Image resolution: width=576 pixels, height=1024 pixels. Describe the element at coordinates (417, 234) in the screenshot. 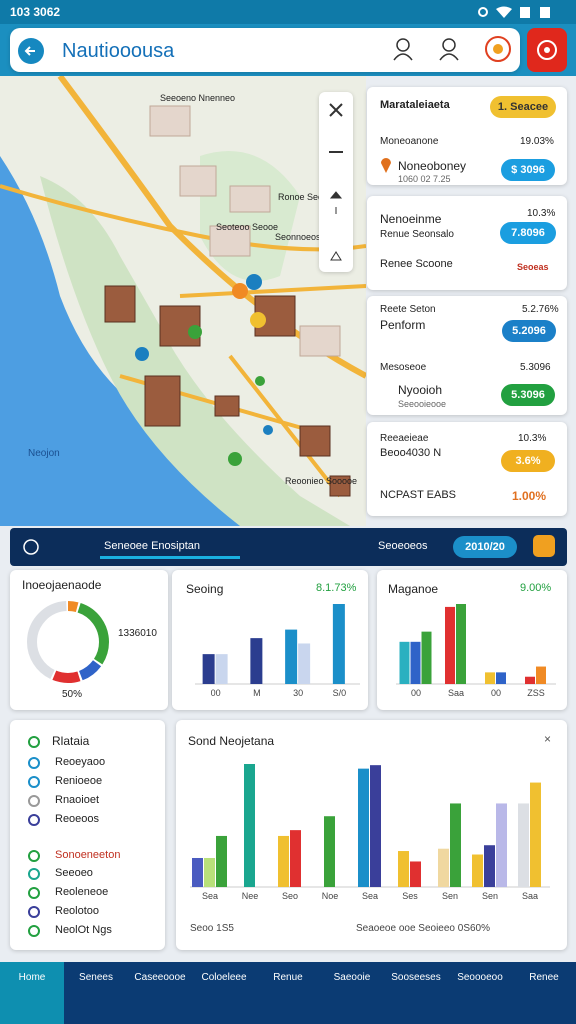

I see `card-item: Renue Seonsalo` at that location.